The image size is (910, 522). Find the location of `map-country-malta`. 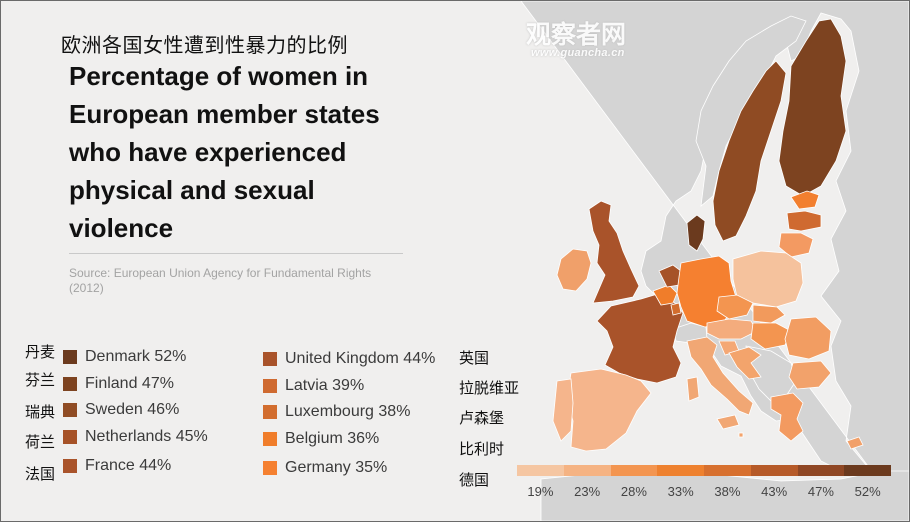

map-country-malta is located at coordinates (741, 435).